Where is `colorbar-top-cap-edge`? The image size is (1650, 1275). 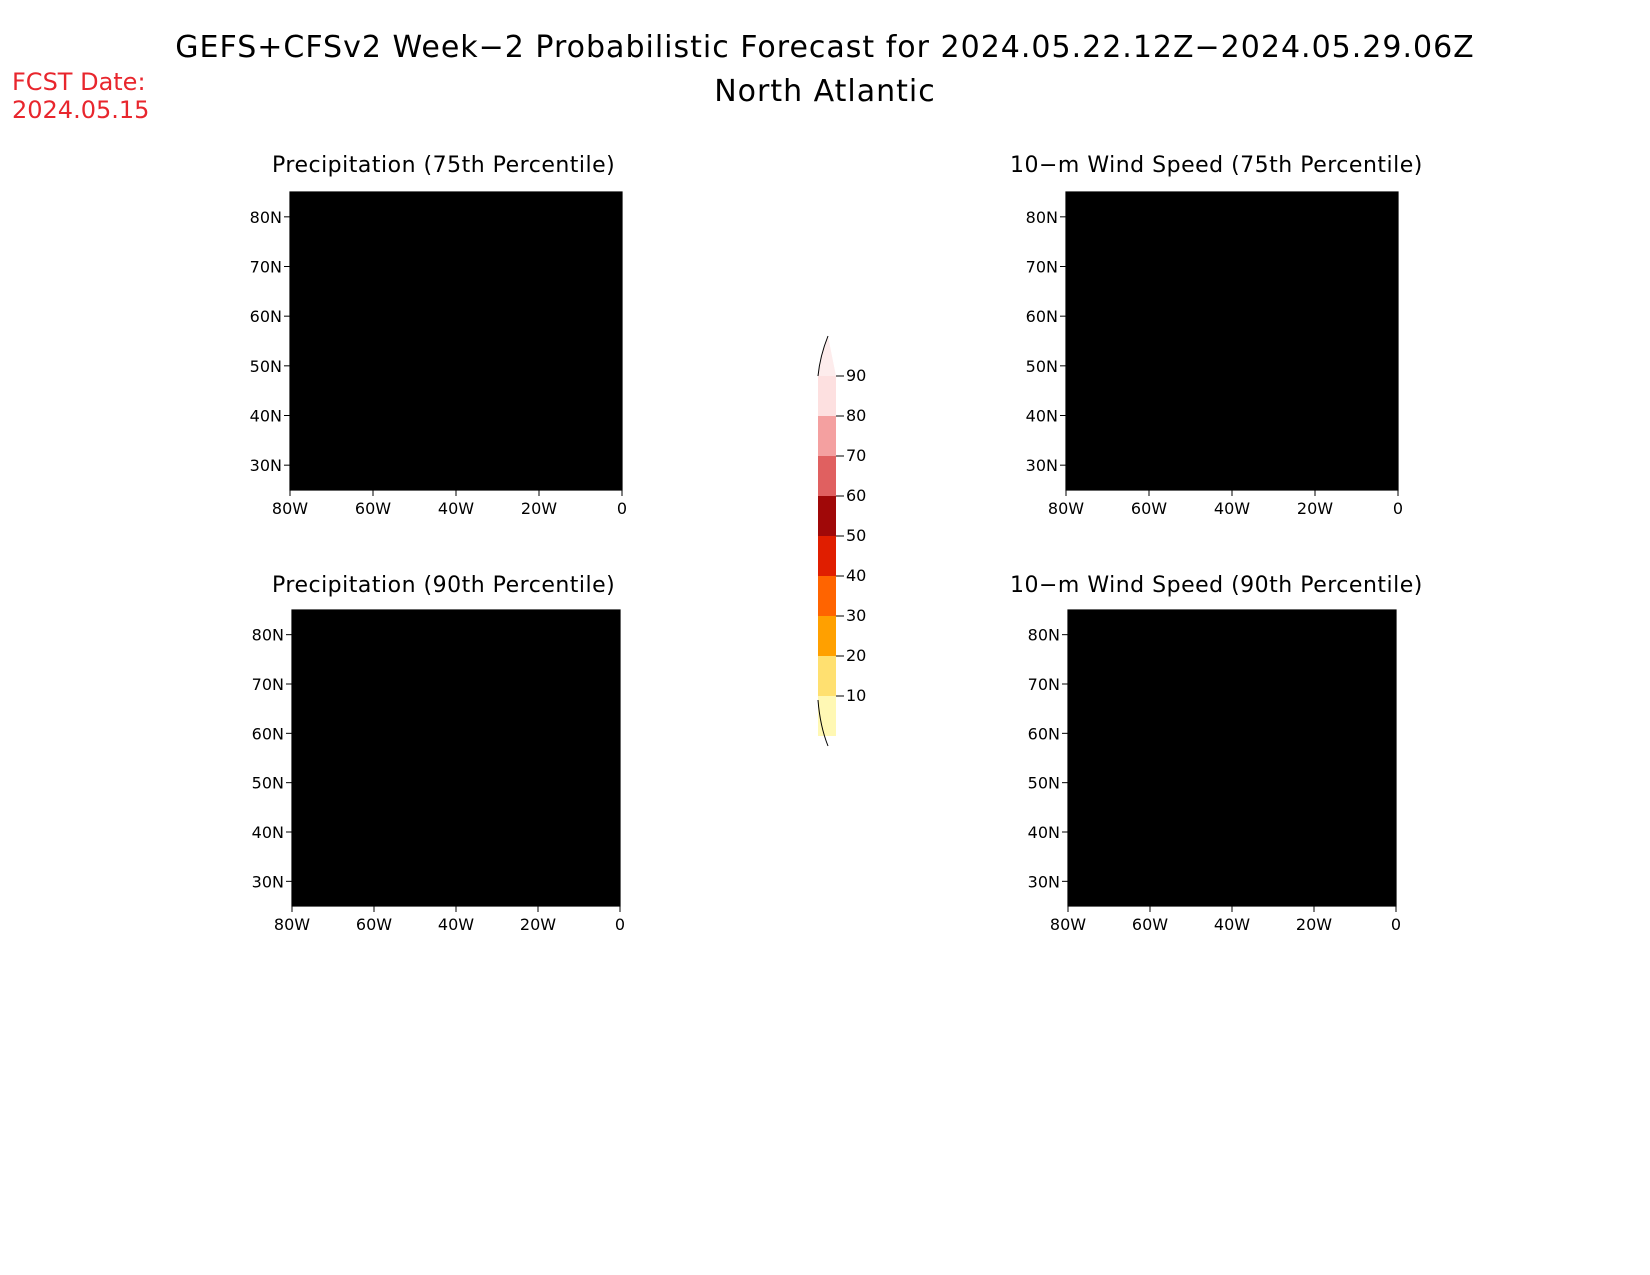 colorbar-top-cap-edge is located at coordinates (823, 356).